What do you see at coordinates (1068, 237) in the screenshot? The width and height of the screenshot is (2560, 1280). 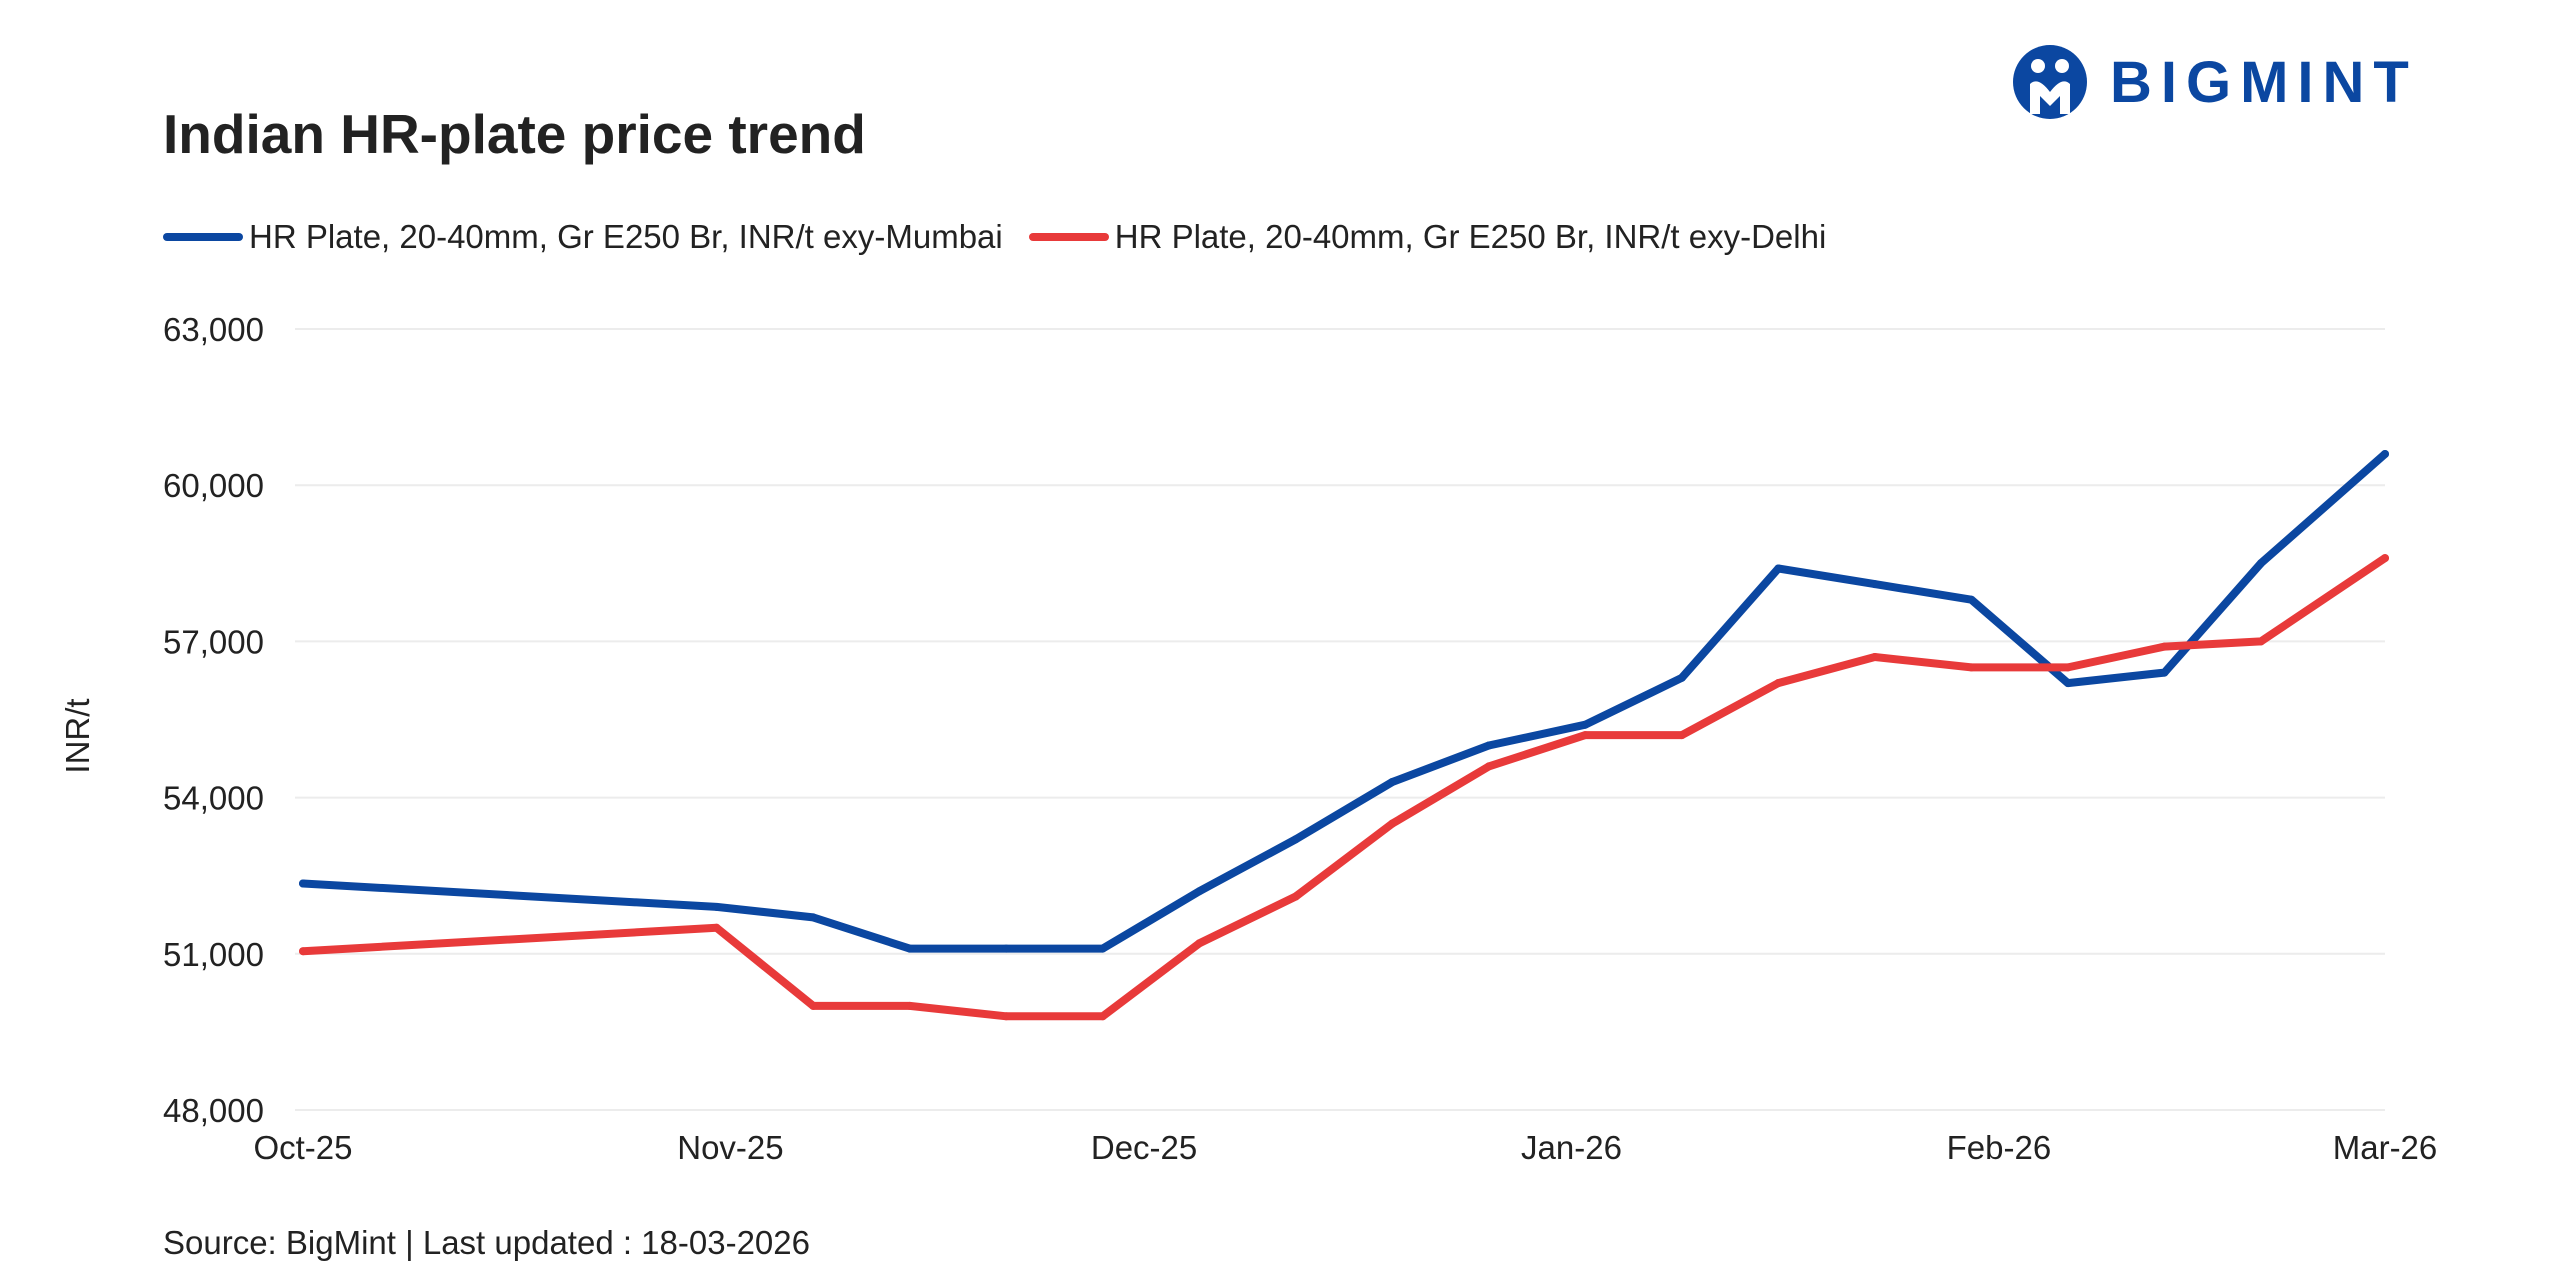 I see `legend-swatch-delhi` at bounding box center [1068, 237].